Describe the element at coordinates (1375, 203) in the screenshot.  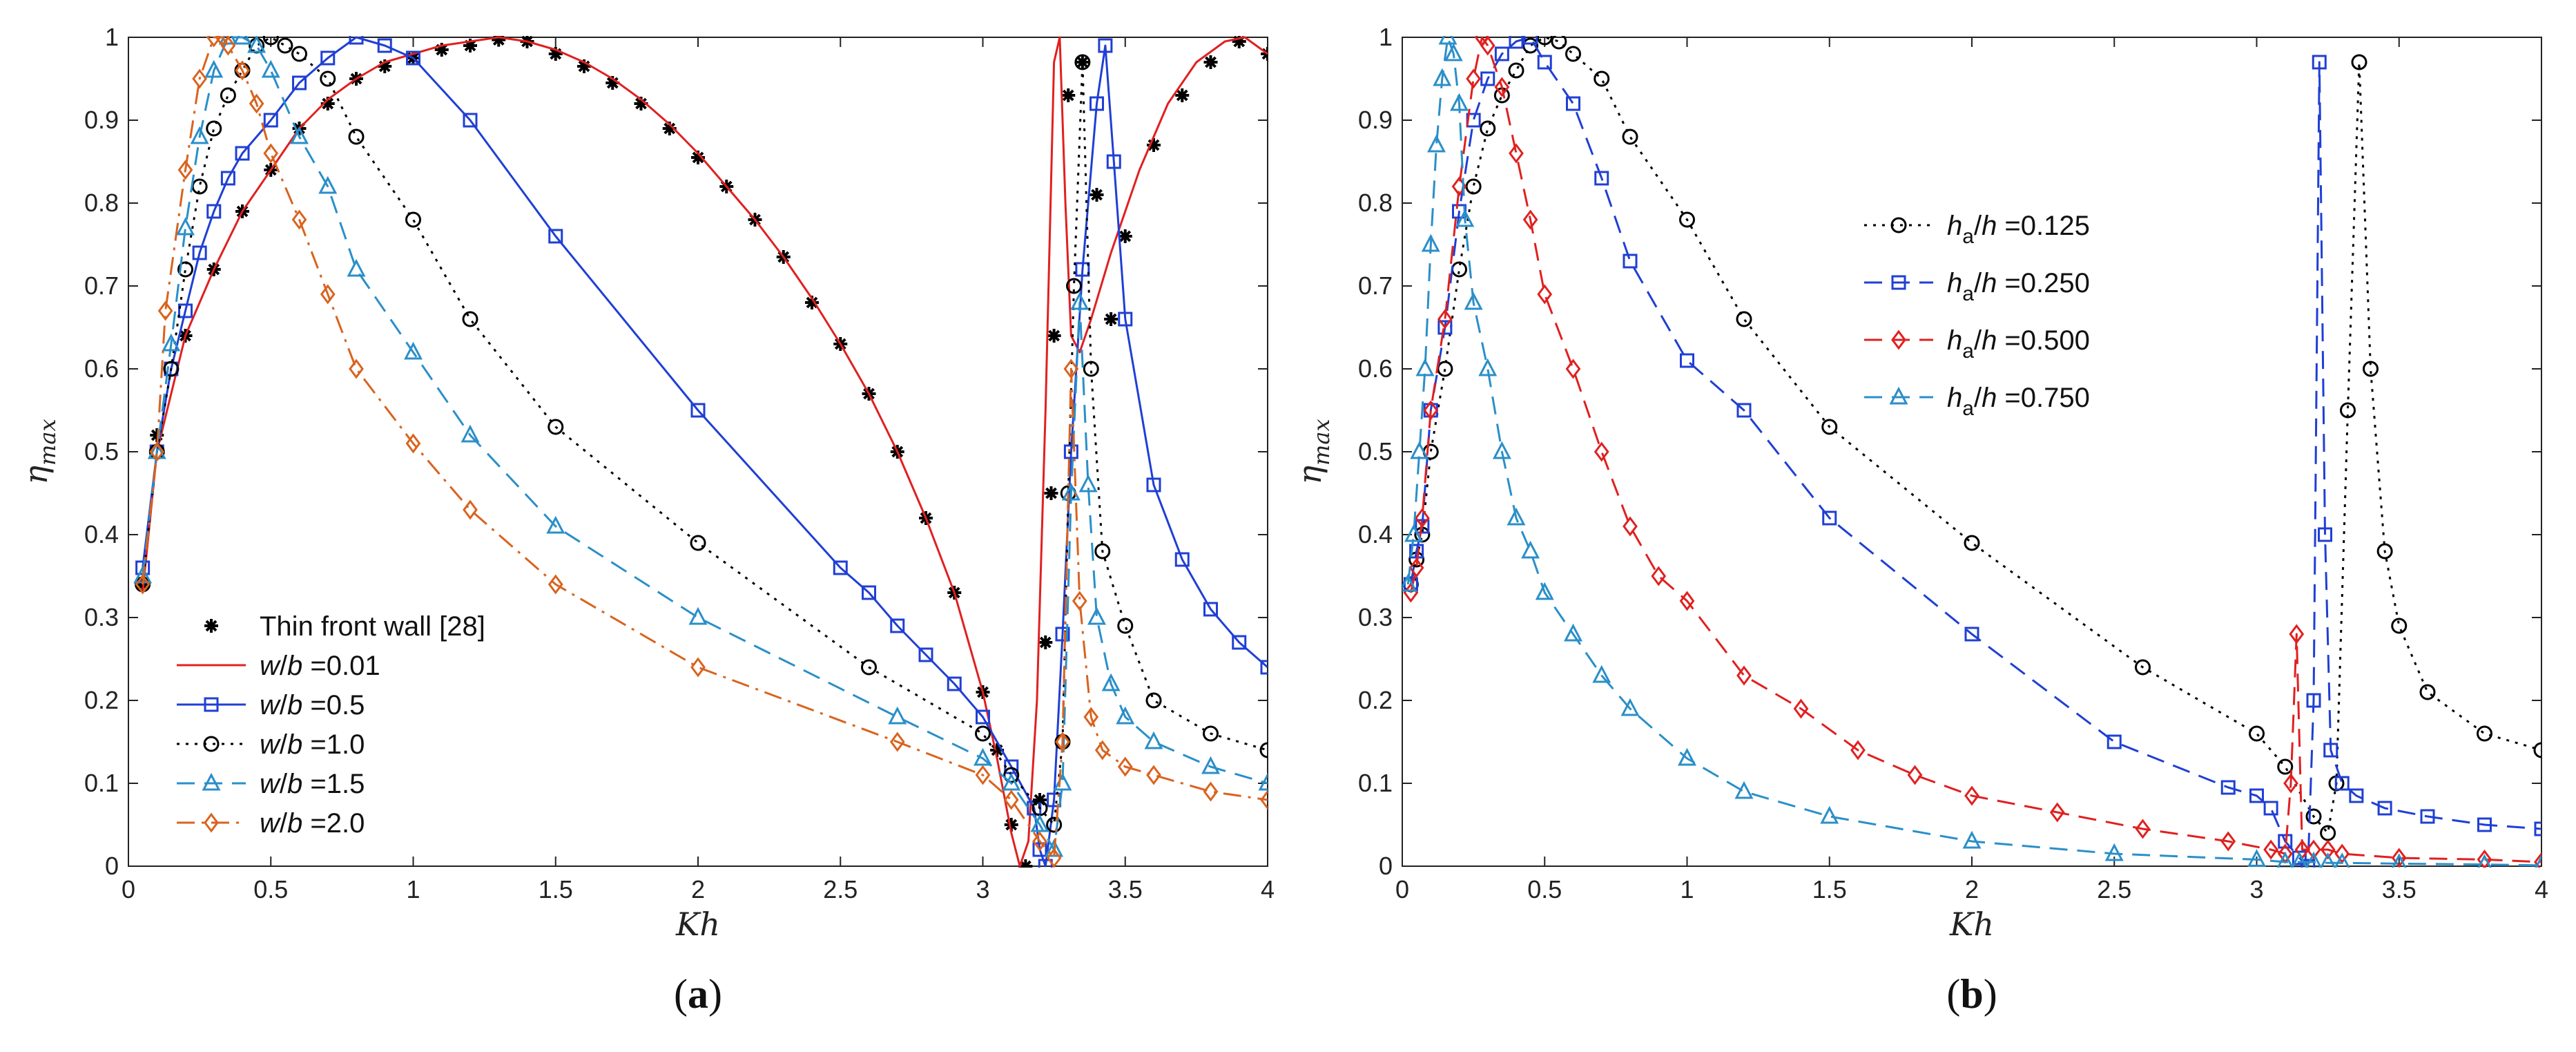
I see `y-tick-label: 0.8` at that location.